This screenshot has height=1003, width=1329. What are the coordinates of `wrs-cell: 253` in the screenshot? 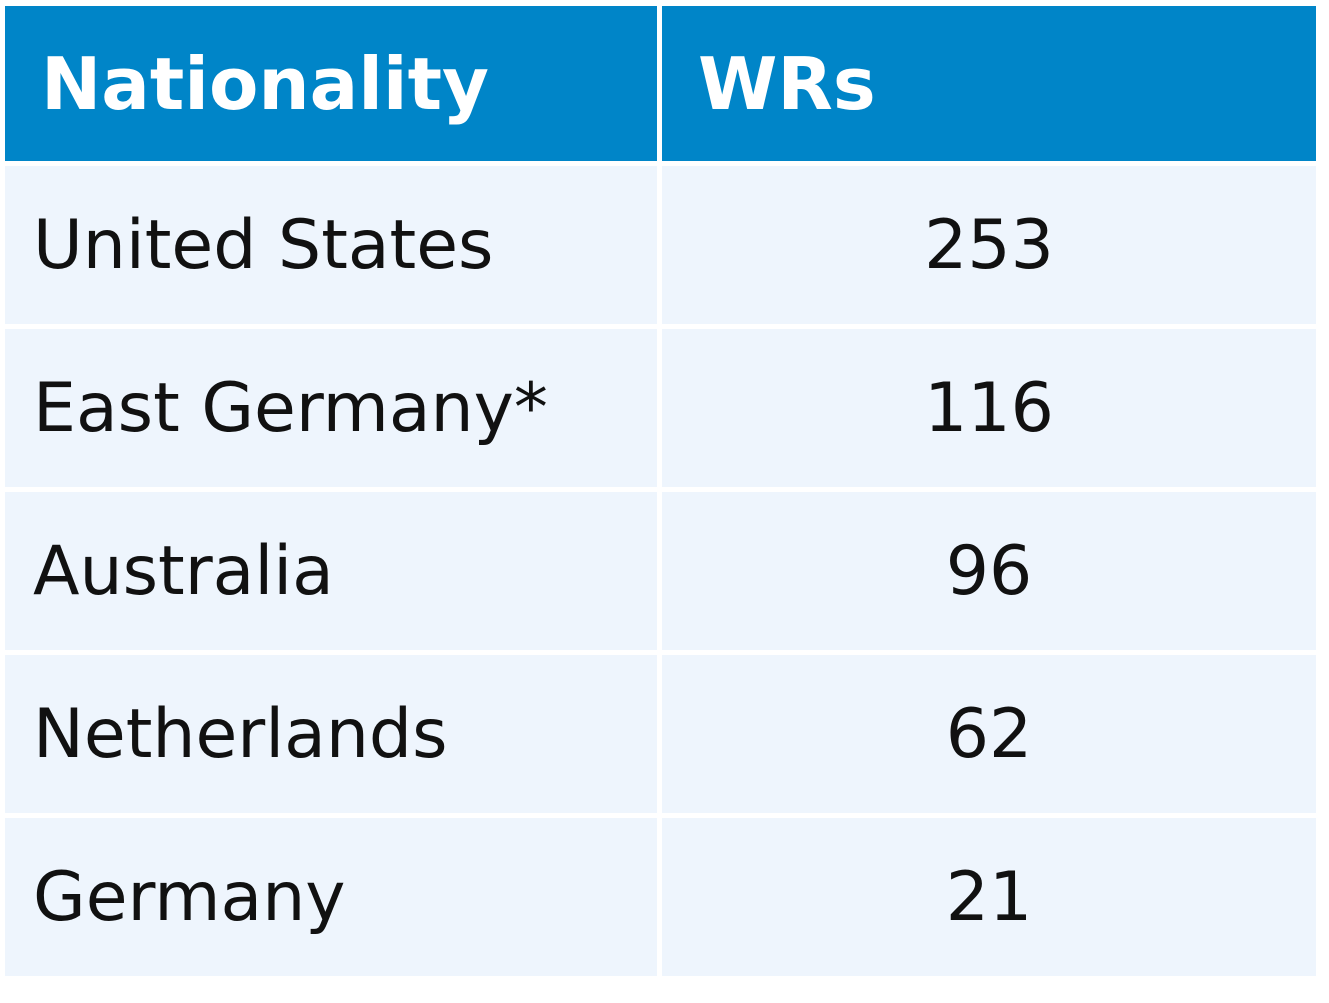 It's located at (989, 245).